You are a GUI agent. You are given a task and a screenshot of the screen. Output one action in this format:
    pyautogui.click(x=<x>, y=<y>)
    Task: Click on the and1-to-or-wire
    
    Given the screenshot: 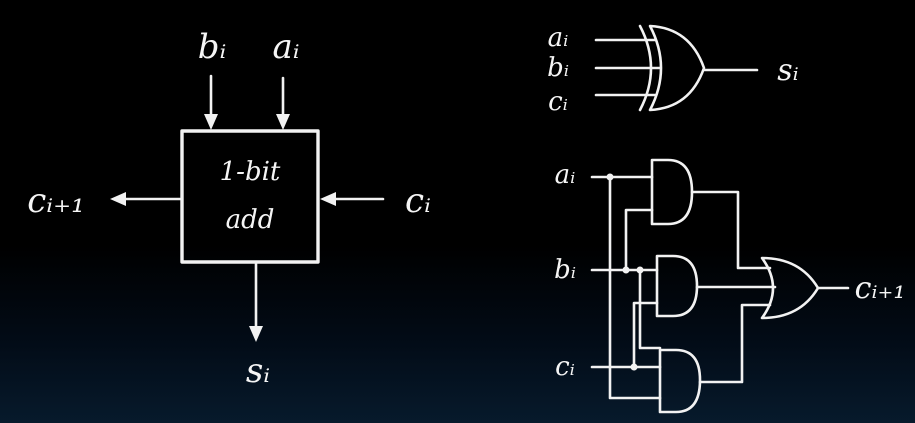 What is the action you would take?
    pyautogui.click(x=731, y=230)
    